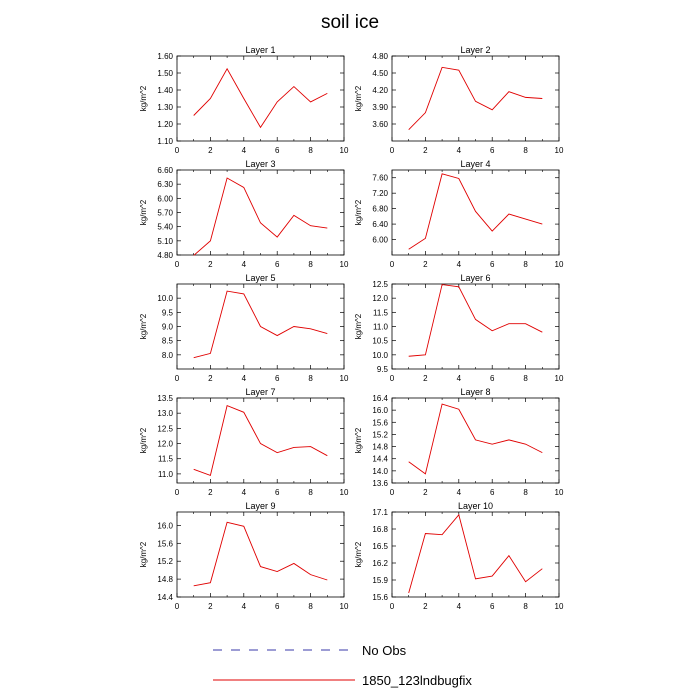 The width and height of the screenshot is (700, 700). I want to click on y-tick-label: 1.40, so click(165, 90).